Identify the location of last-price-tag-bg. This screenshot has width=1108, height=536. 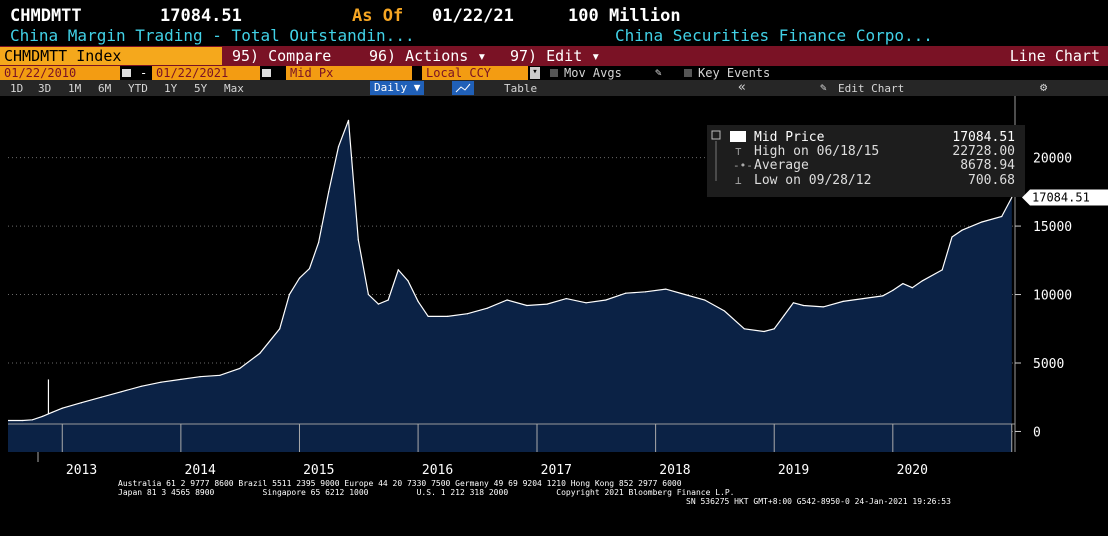
(1065, 197).